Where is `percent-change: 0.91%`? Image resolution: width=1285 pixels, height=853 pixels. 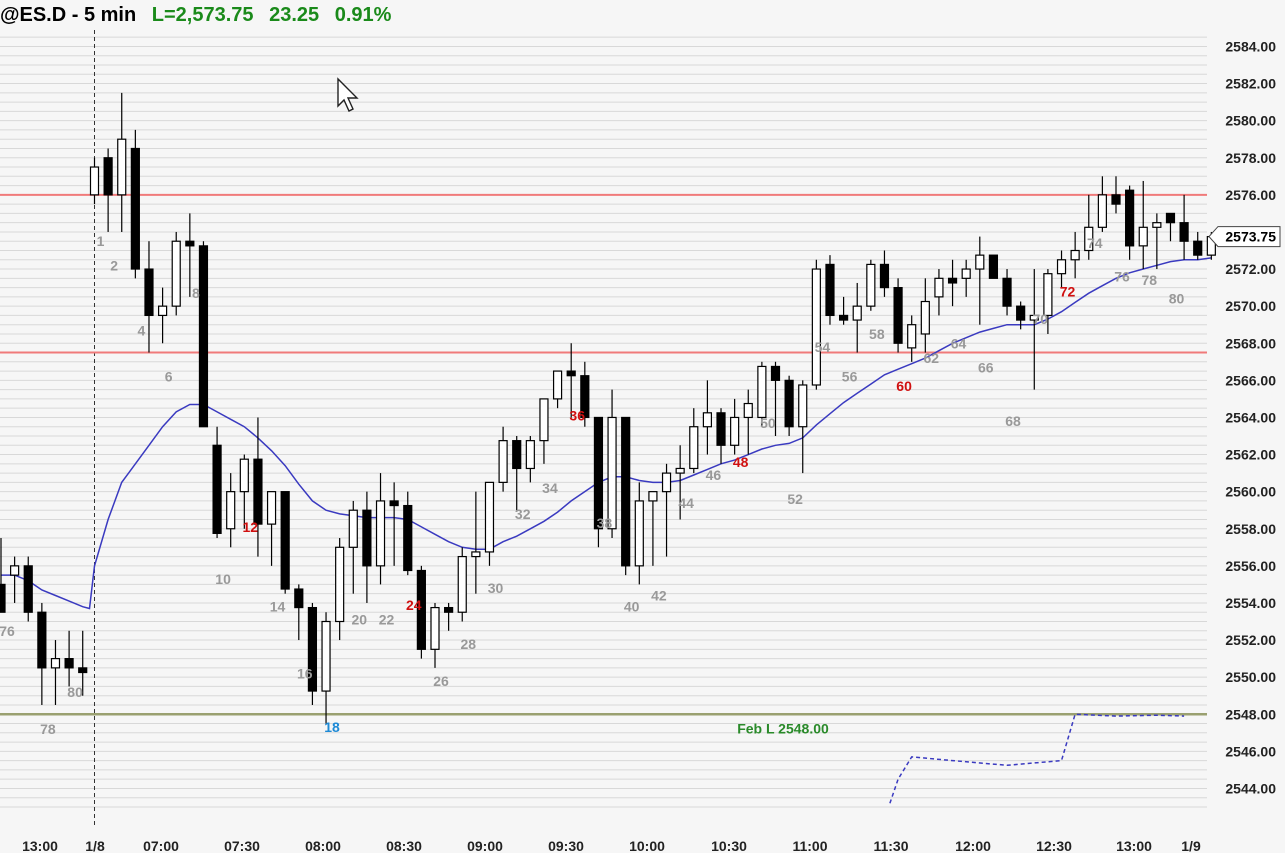 percent-change: 0.91% is located at coordinates (363, 15).